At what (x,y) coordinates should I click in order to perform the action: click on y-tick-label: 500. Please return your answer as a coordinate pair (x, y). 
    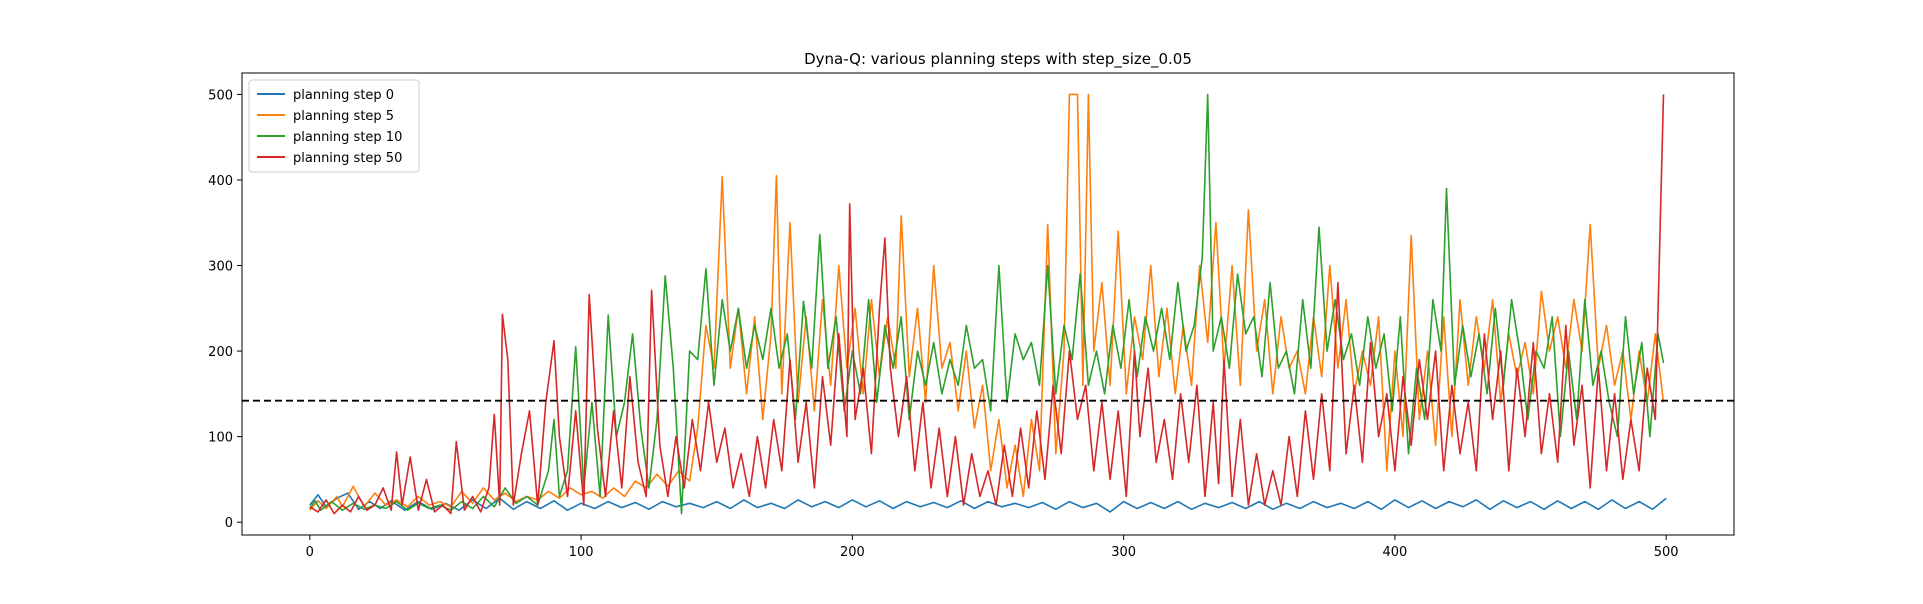
    Looking at the image, I should click on (220, 95).